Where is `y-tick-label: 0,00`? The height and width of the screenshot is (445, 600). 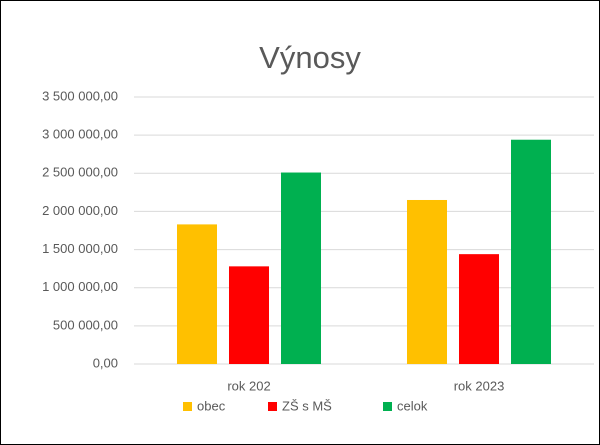
y-tick-label: 0,00 is located at coordinates (105, 362).